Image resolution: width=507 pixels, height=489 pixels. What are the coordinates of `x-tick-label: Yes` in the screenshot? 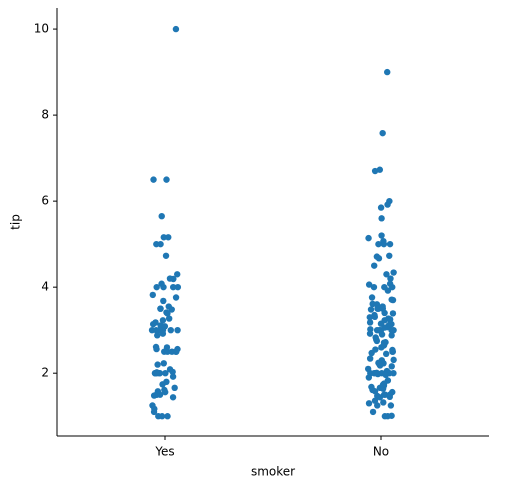 It's located at (164, 452).